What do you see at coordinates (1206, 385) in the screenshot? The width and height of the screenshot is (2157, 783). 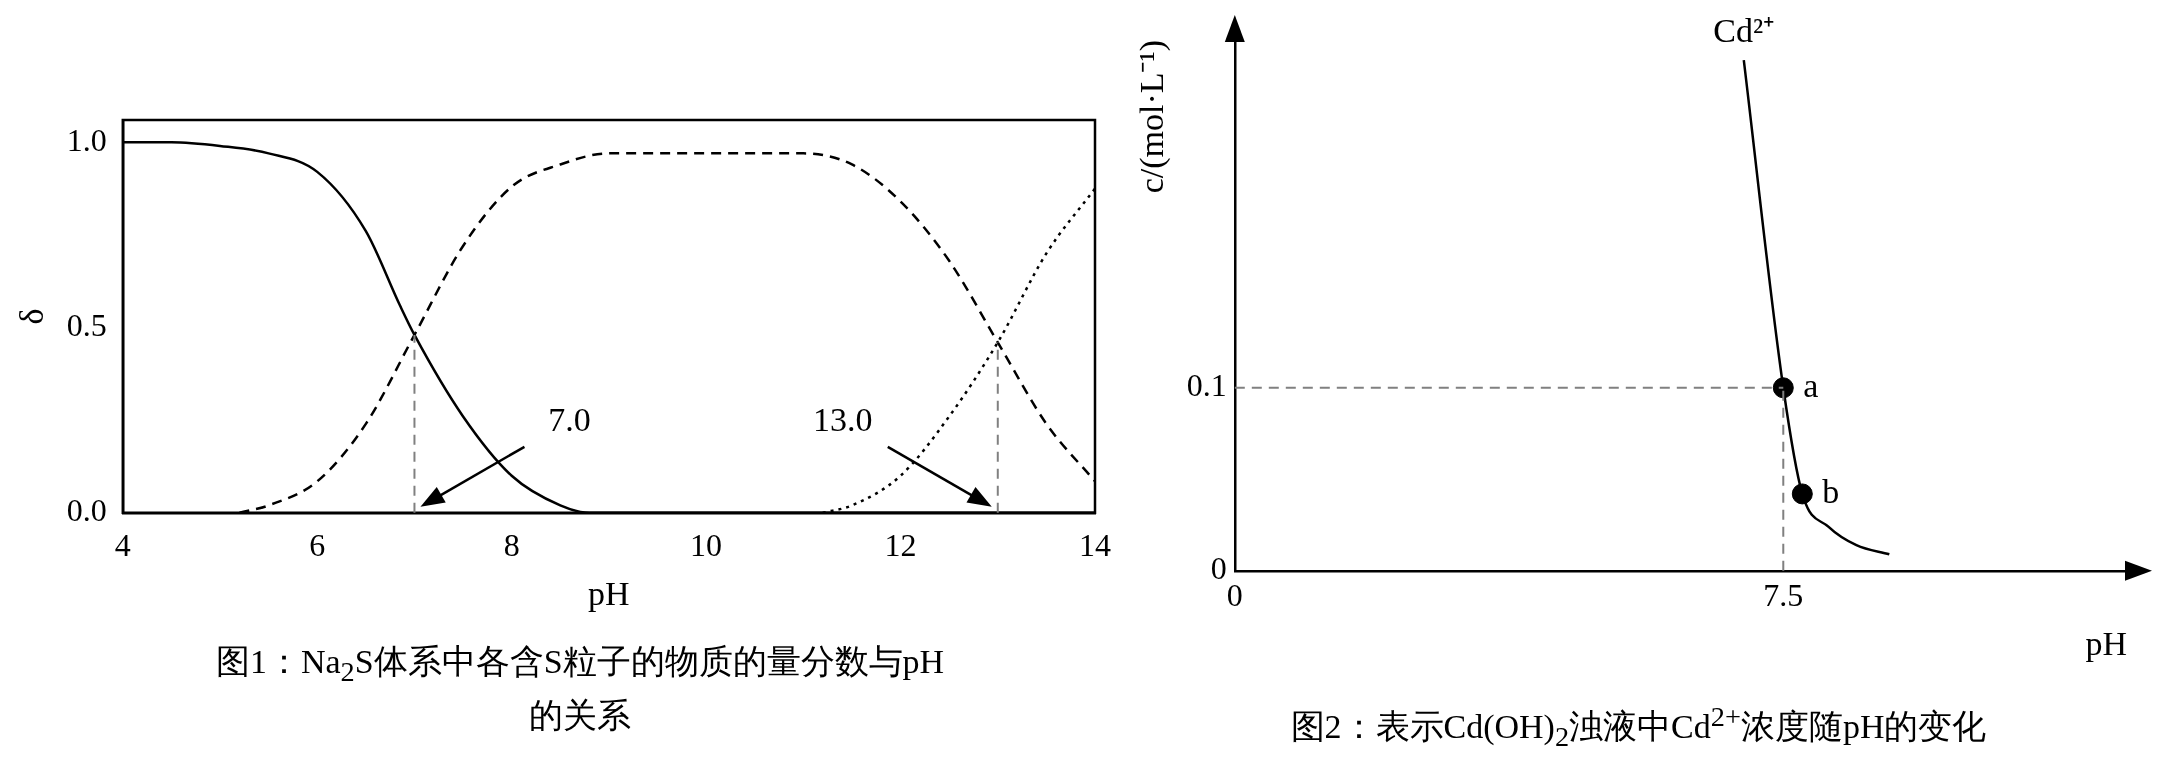 I see `y-tick-label: 0.1` at bounding box center [1206, 385].